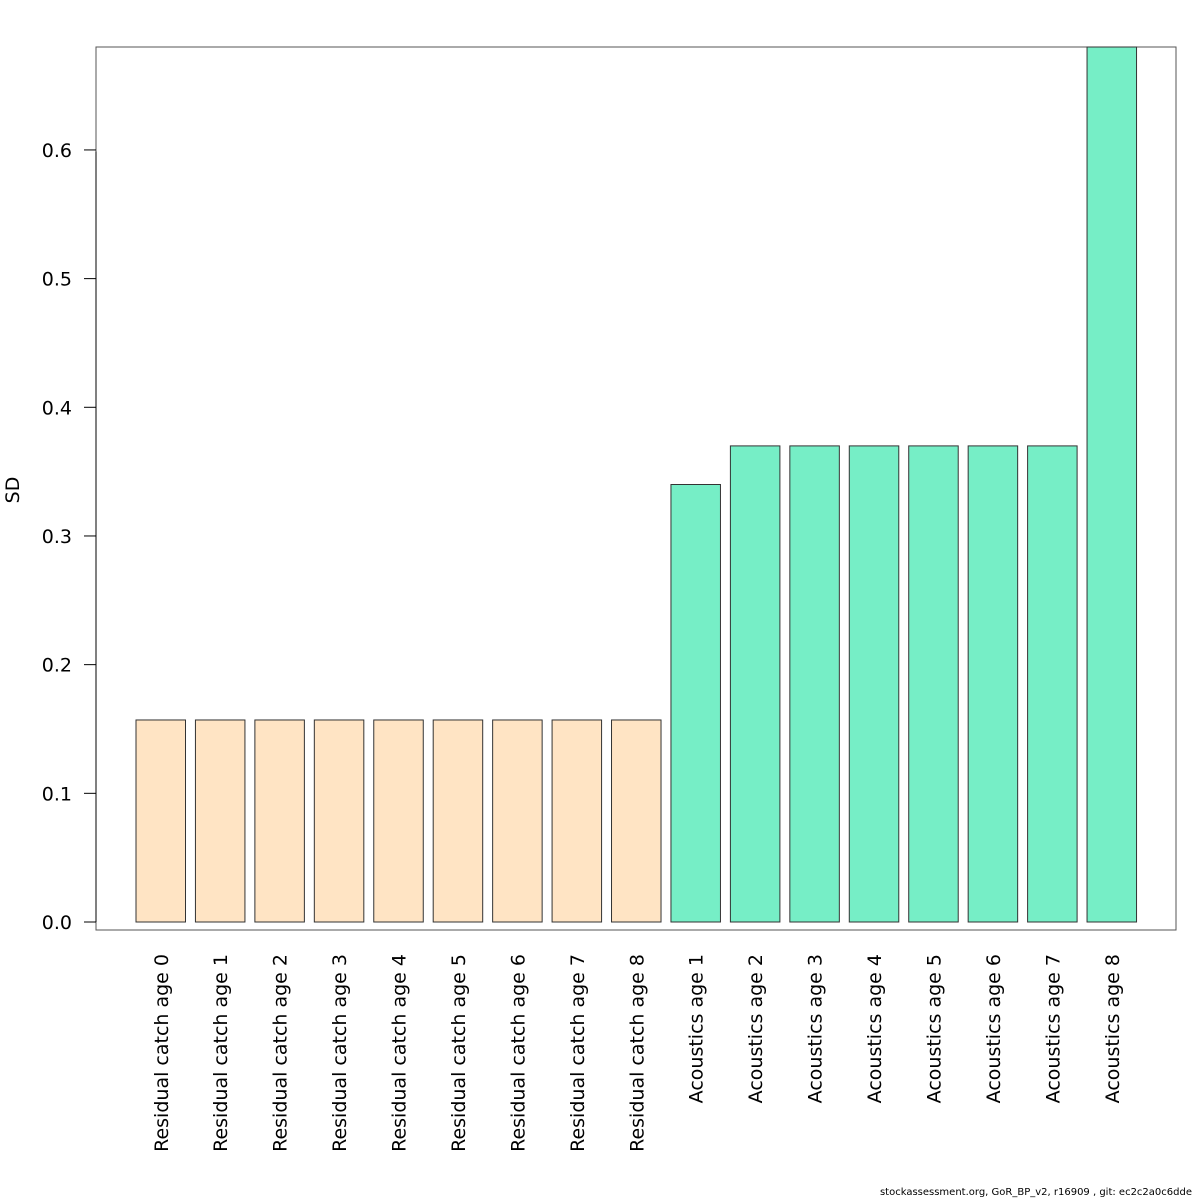 The height and width of the screenshot is (1200, 1200). Describe the element at coordinates (518, 1053) in the screenshot. I see `x-tick-label: Residual catch age 6` at that location.